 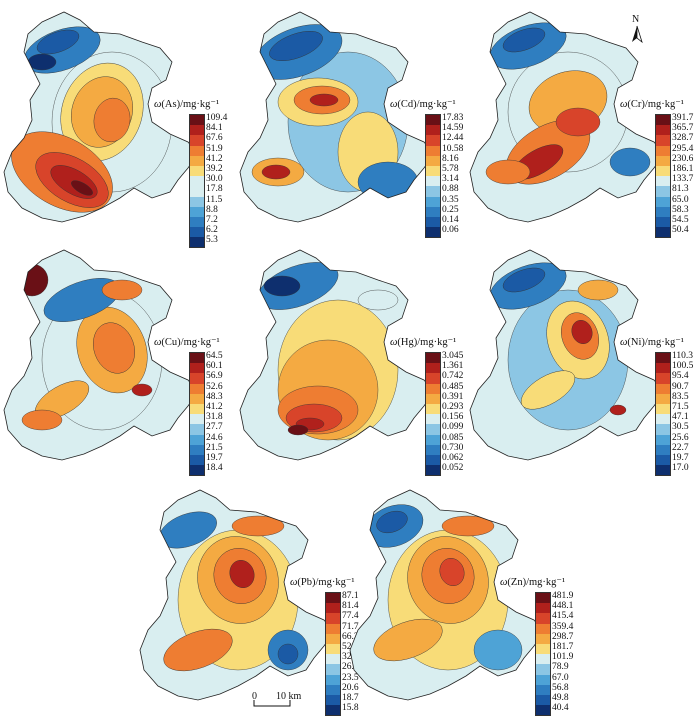 I want to click on legend-ramp-as, so click(x=197, y=181).